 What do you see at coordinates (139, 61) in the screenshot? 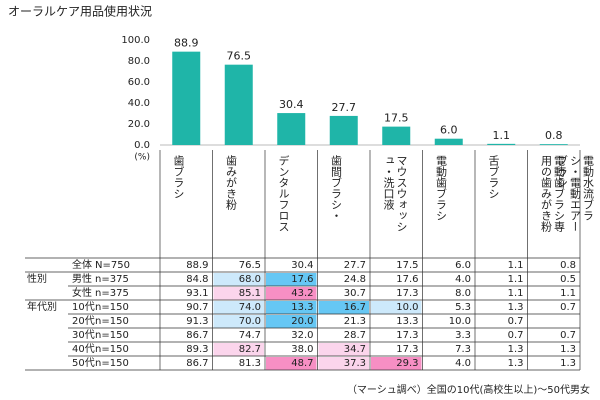
I see `y-tick-label: 80.0` at bounding box center [139, 61].